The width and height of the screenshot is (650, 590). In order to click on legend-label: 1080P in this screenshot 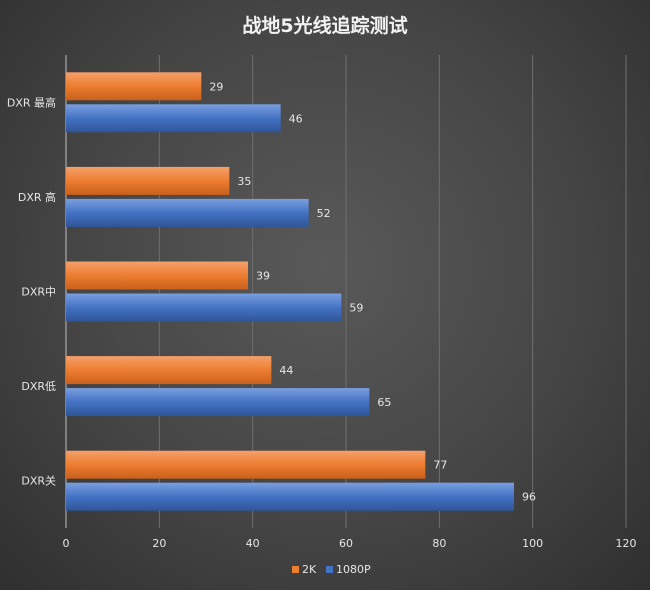, I will do `click(353, 569)`.